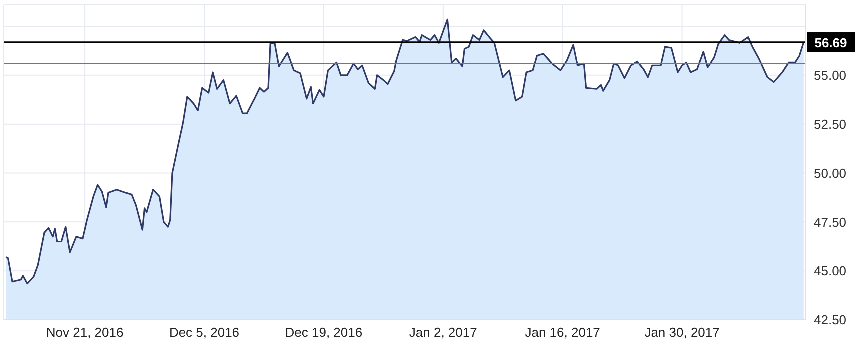  I want to click on x-tick-label: Jan 16, 2017, so click(562, 332).